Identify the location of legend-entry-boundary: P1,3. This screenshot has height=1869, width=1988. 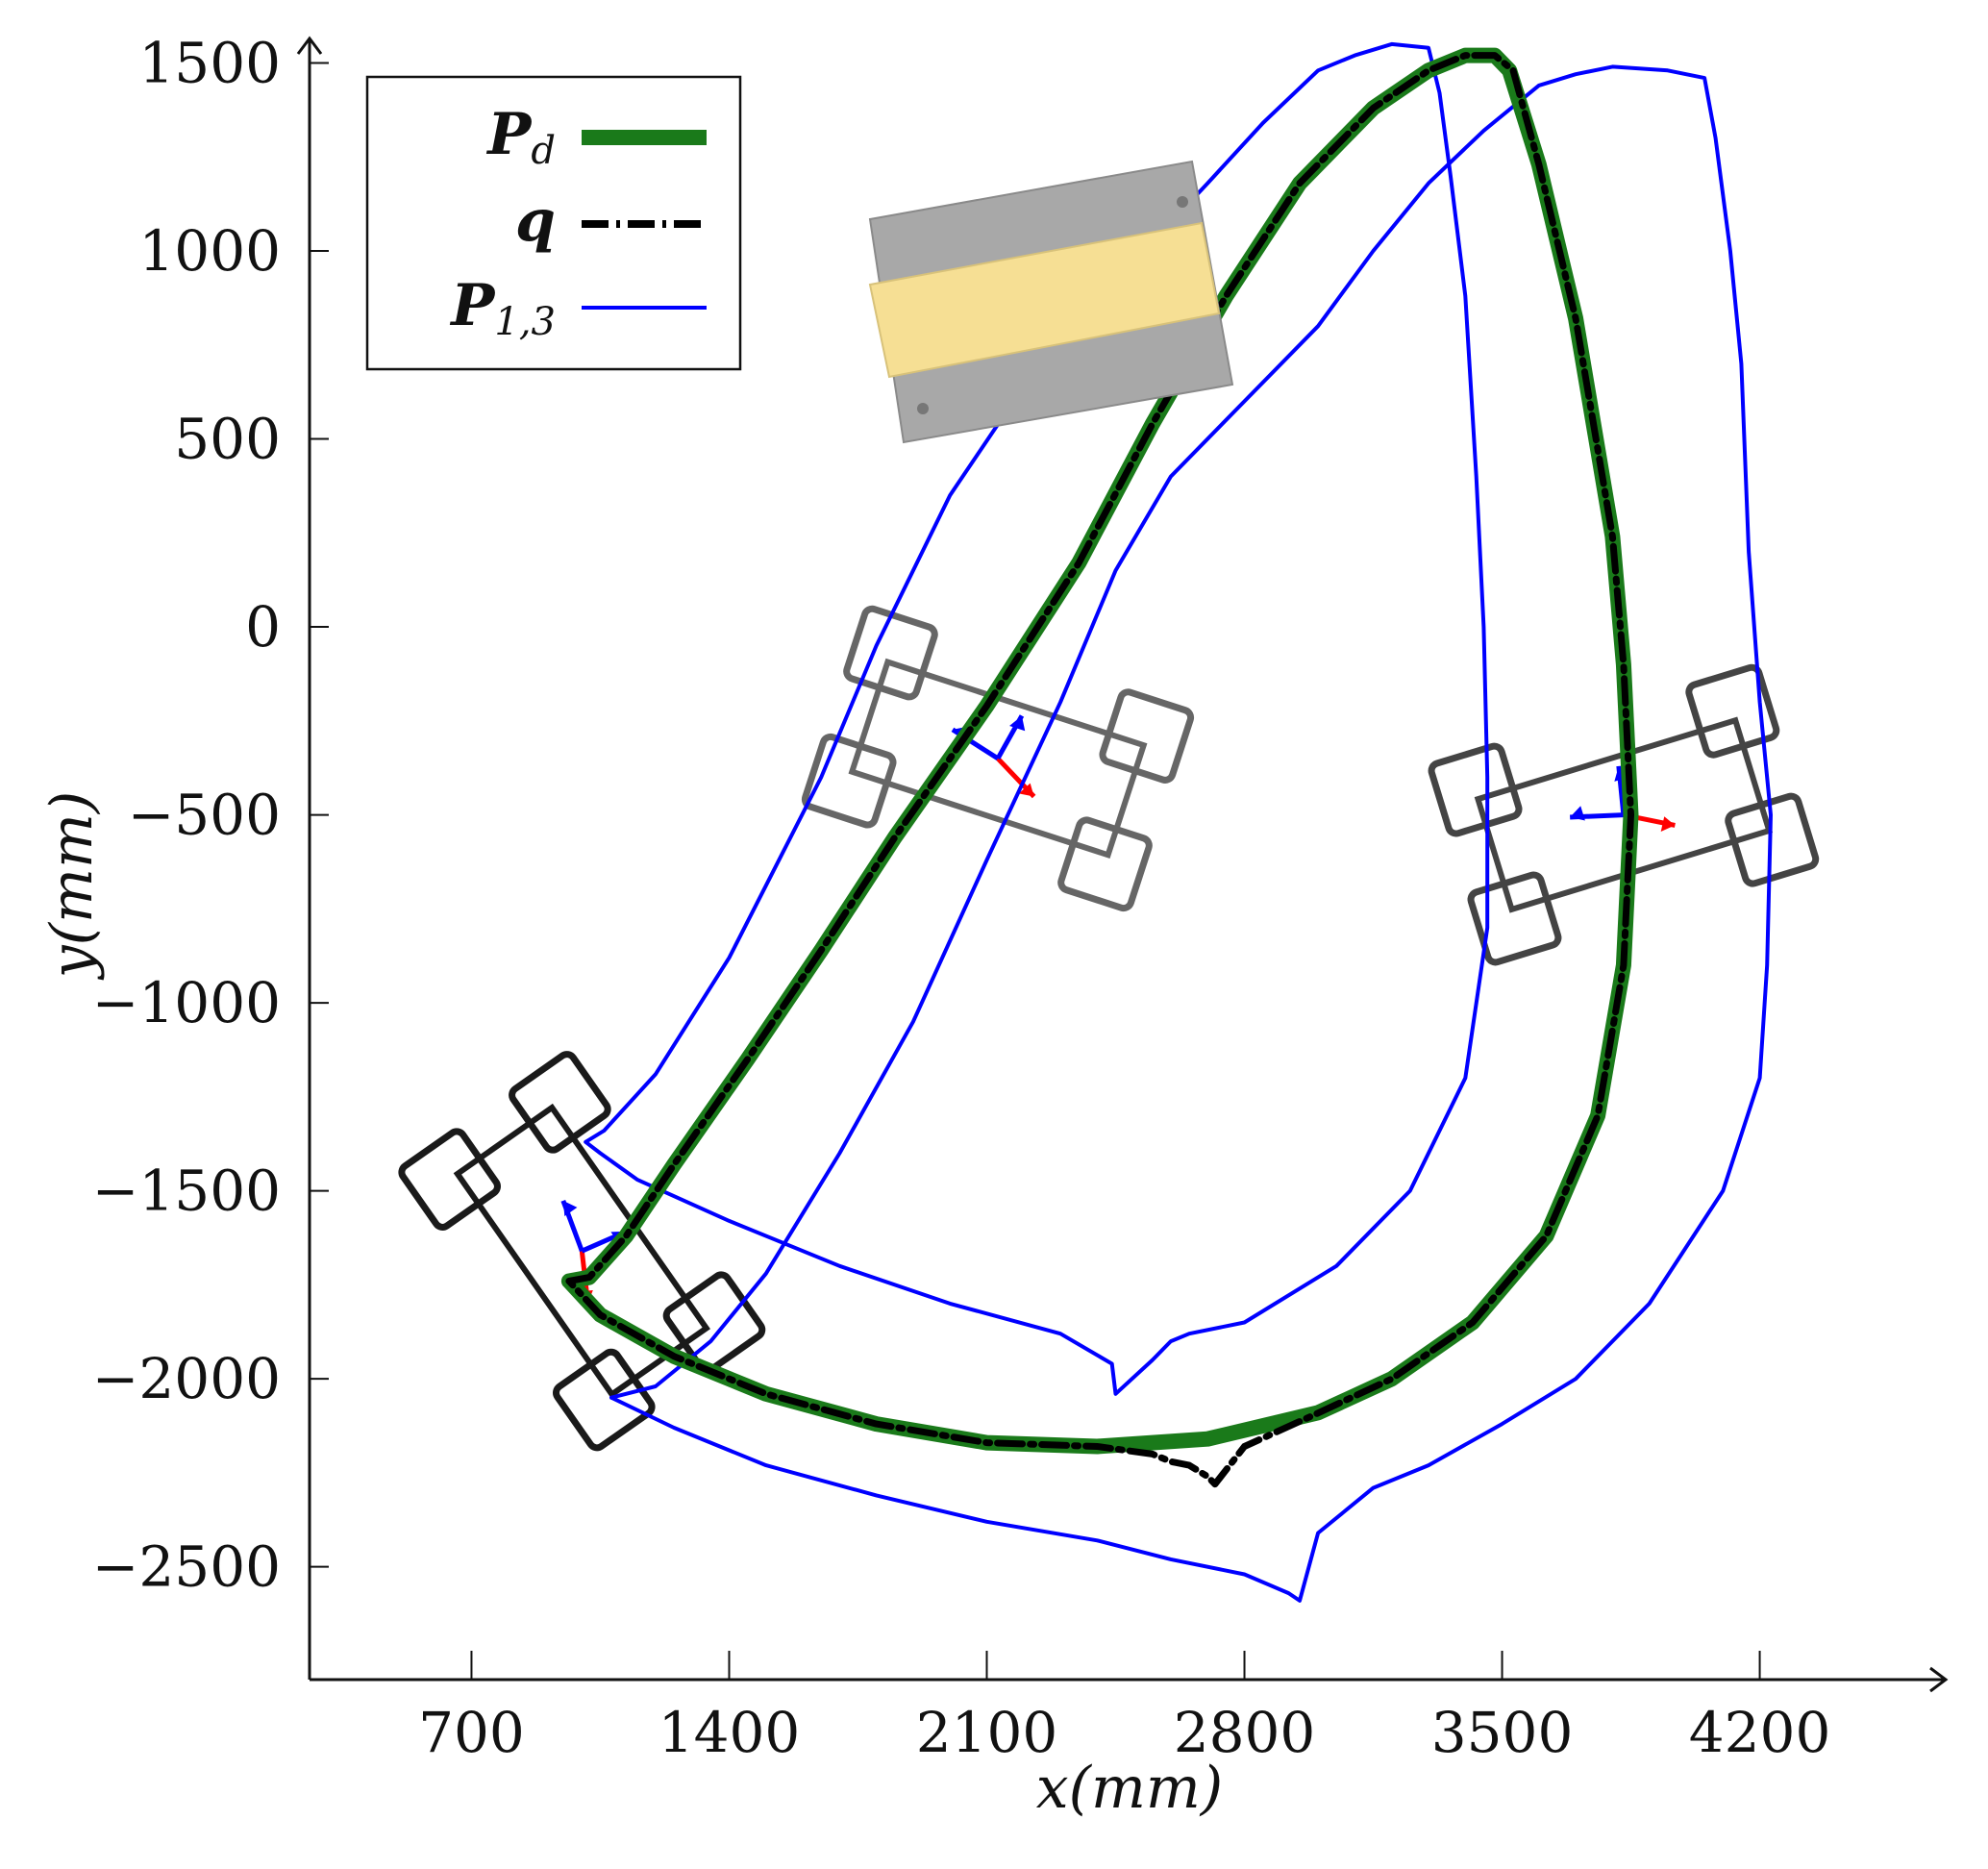
(578, 308).